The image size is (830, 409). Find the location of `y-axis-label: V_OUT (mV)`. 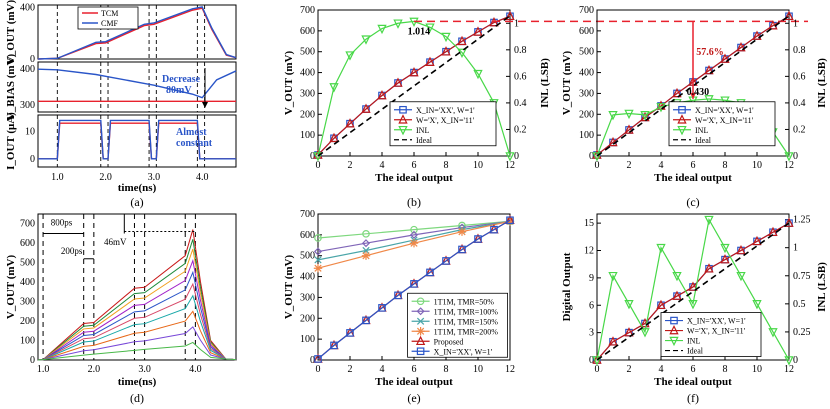

y-axis-label: V_OUT (mV) is located at coordinates (11, 287).